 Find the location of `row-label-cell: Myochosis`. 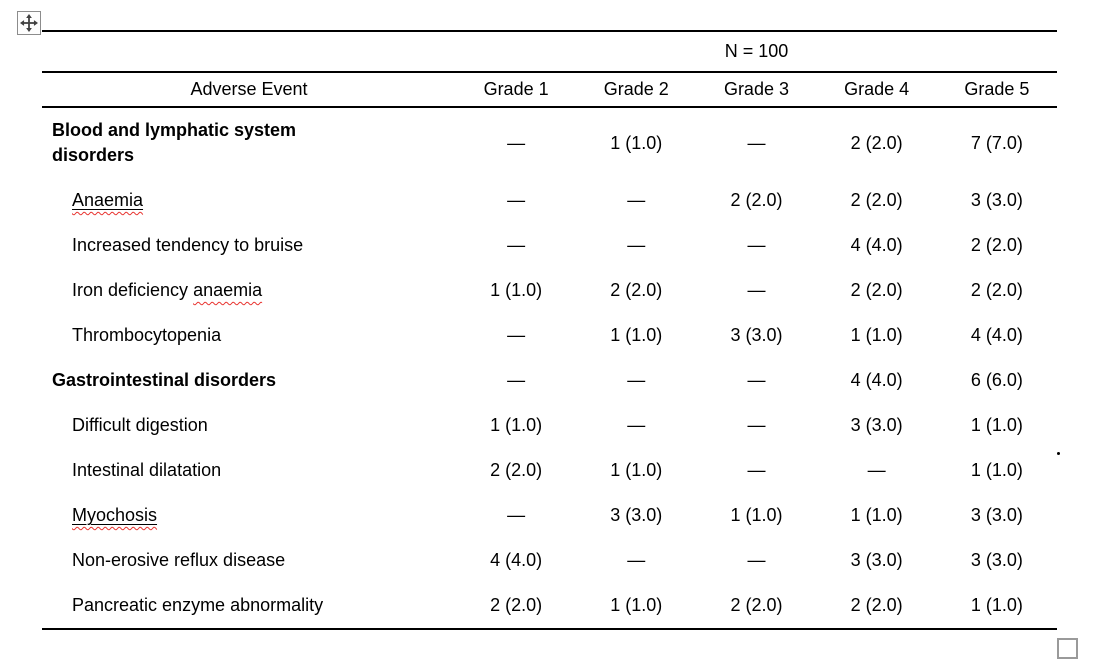

row-label-cell: Myochosis is located at coordinates (249, 515).